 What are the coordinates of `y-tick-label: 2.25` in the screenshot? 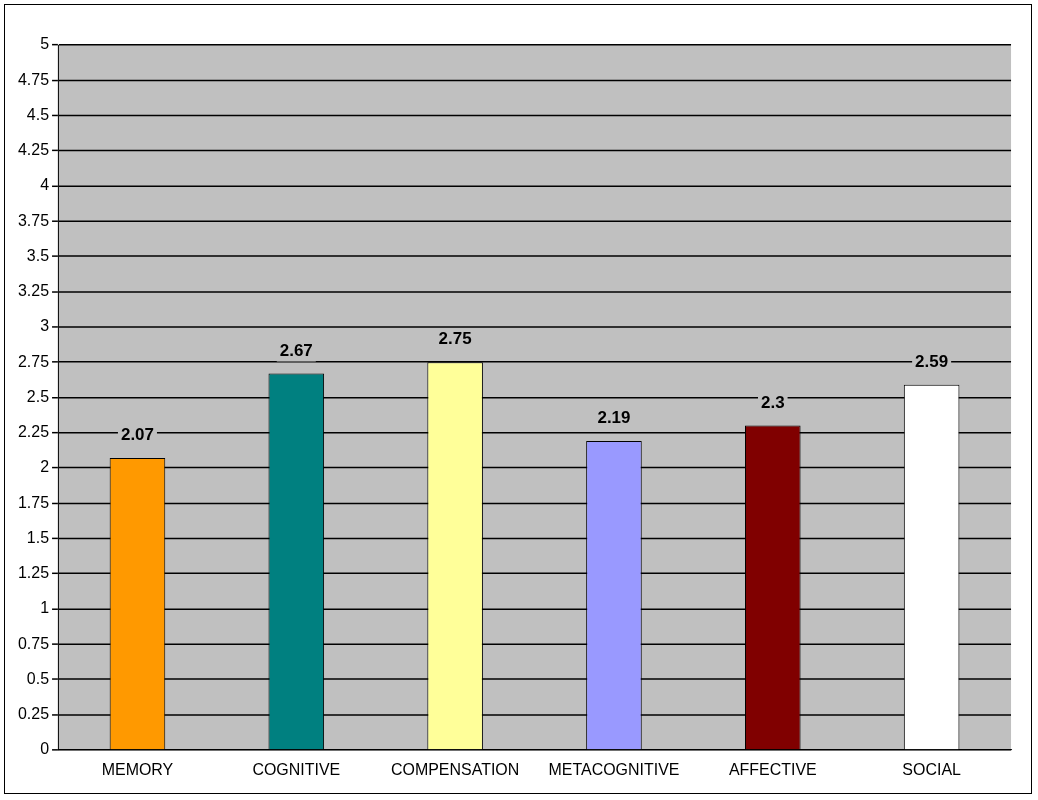 It's located at (33, 432).